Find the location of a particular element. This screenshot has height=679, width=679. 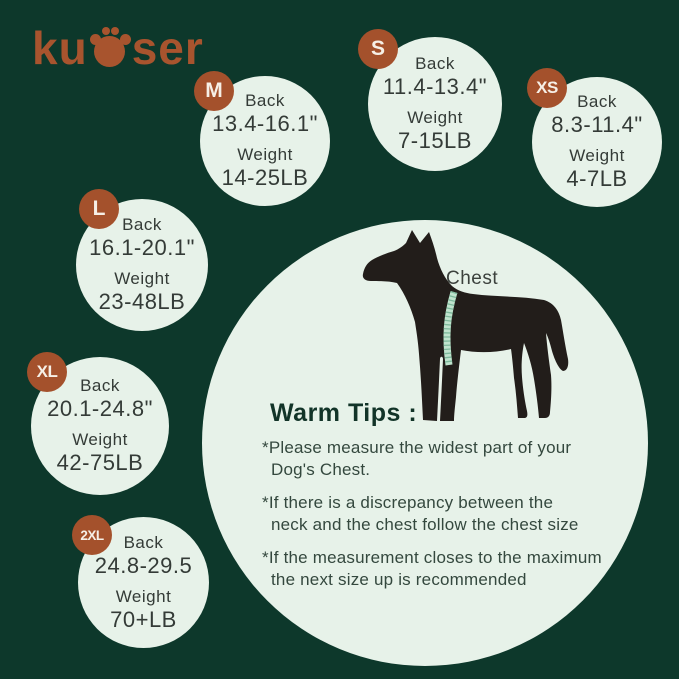

size-code: 2XL is located at coordinates (92, 535).